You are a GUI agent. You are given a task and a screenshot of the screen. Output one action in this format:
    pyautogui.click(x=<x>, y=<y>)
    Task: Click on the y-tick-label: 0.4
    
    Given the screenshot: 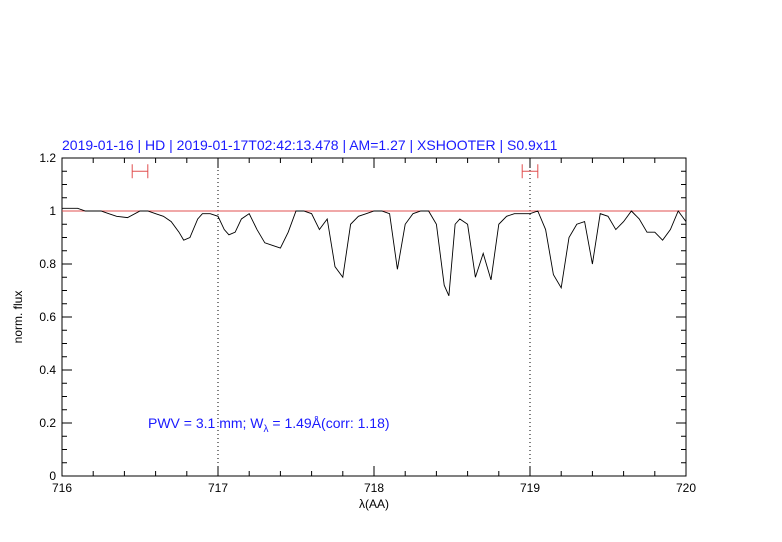 What is the action you would take?
    pyautogui.click(x=47, y=370)
    